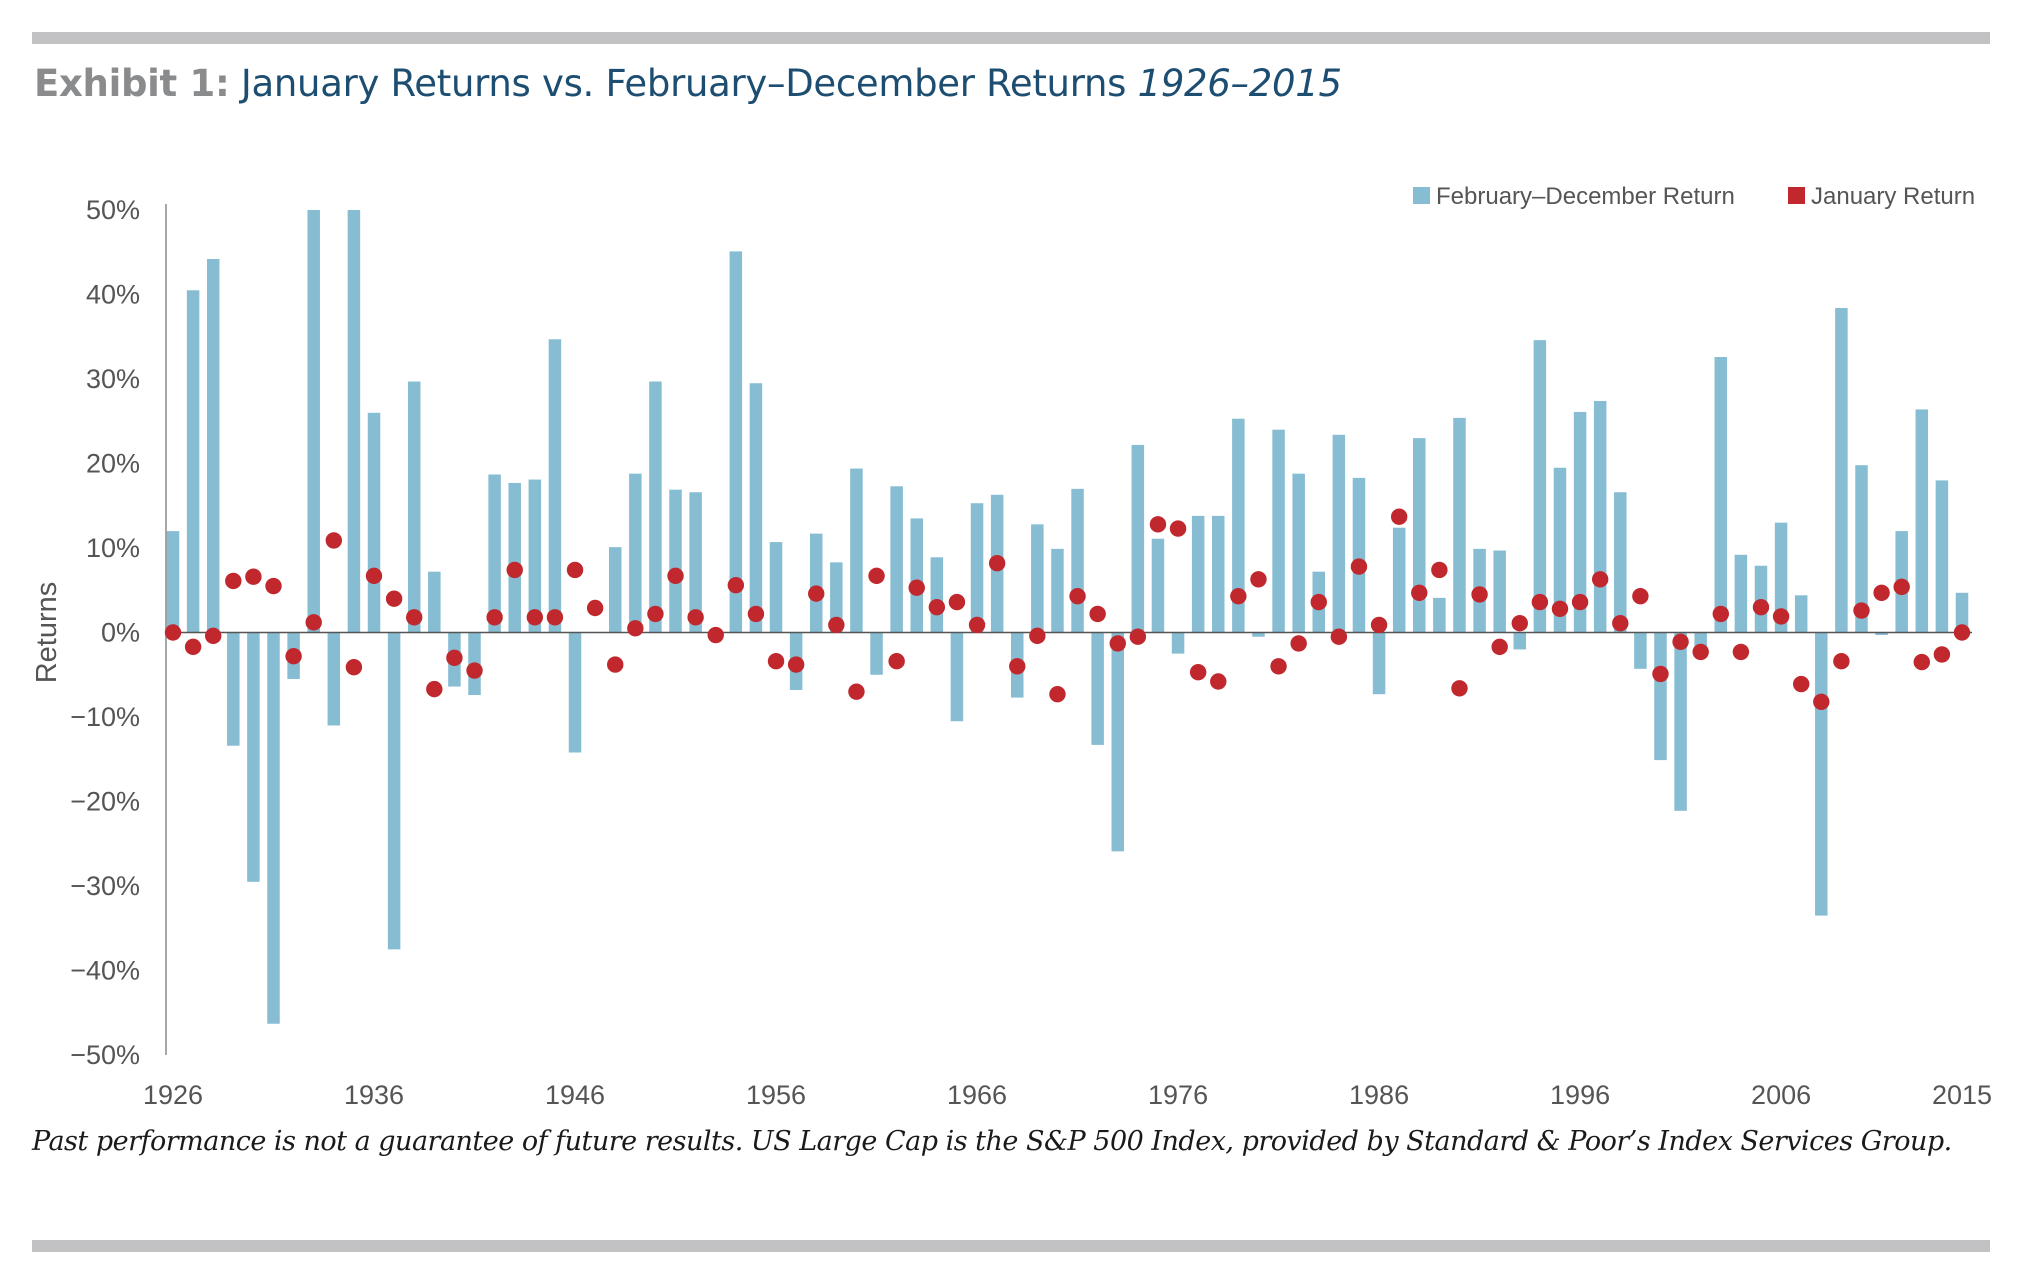 This screenshot has width=2018, height=1268. Describe the element at coordinates (1560, 550) in the screenshot. I see `bar-1995` at that location.